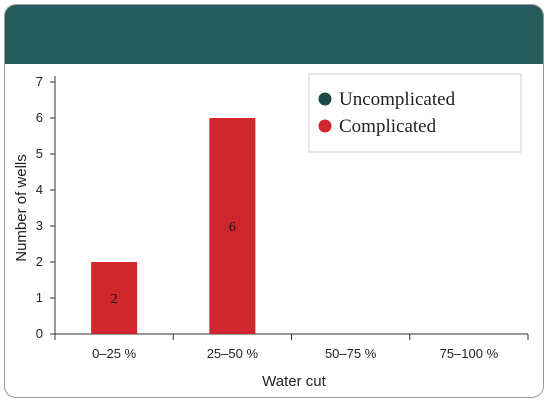 This screenshot has width=550, height=404. What do you see at coordinates (274, 34) in the screenshot?
I see `header-bar` at bounding box center [274, 34].